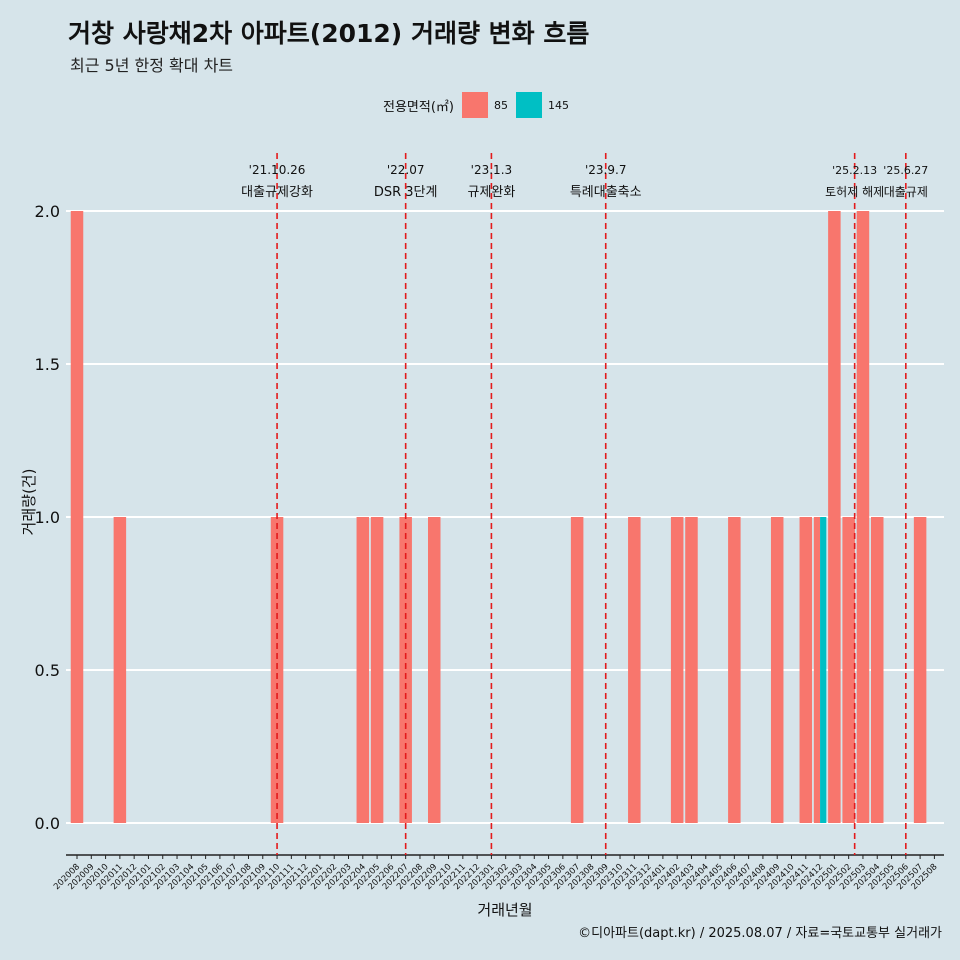  What do you see at coordinates (418, 107) in the screenshot?
I see `legend-title: 전용면적(㎡)` at bounding box center [418, 107].